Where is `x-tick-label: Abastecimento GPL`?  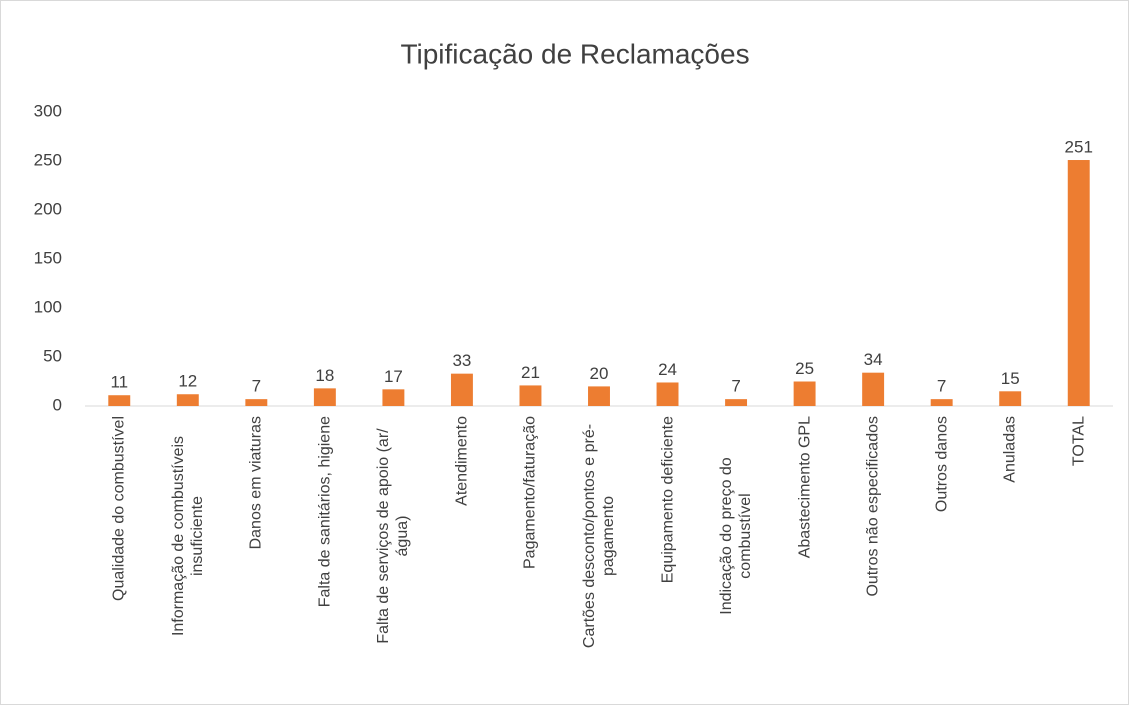 x-tick-label: Abastecimento GPL is located at coordinates (805, 487).